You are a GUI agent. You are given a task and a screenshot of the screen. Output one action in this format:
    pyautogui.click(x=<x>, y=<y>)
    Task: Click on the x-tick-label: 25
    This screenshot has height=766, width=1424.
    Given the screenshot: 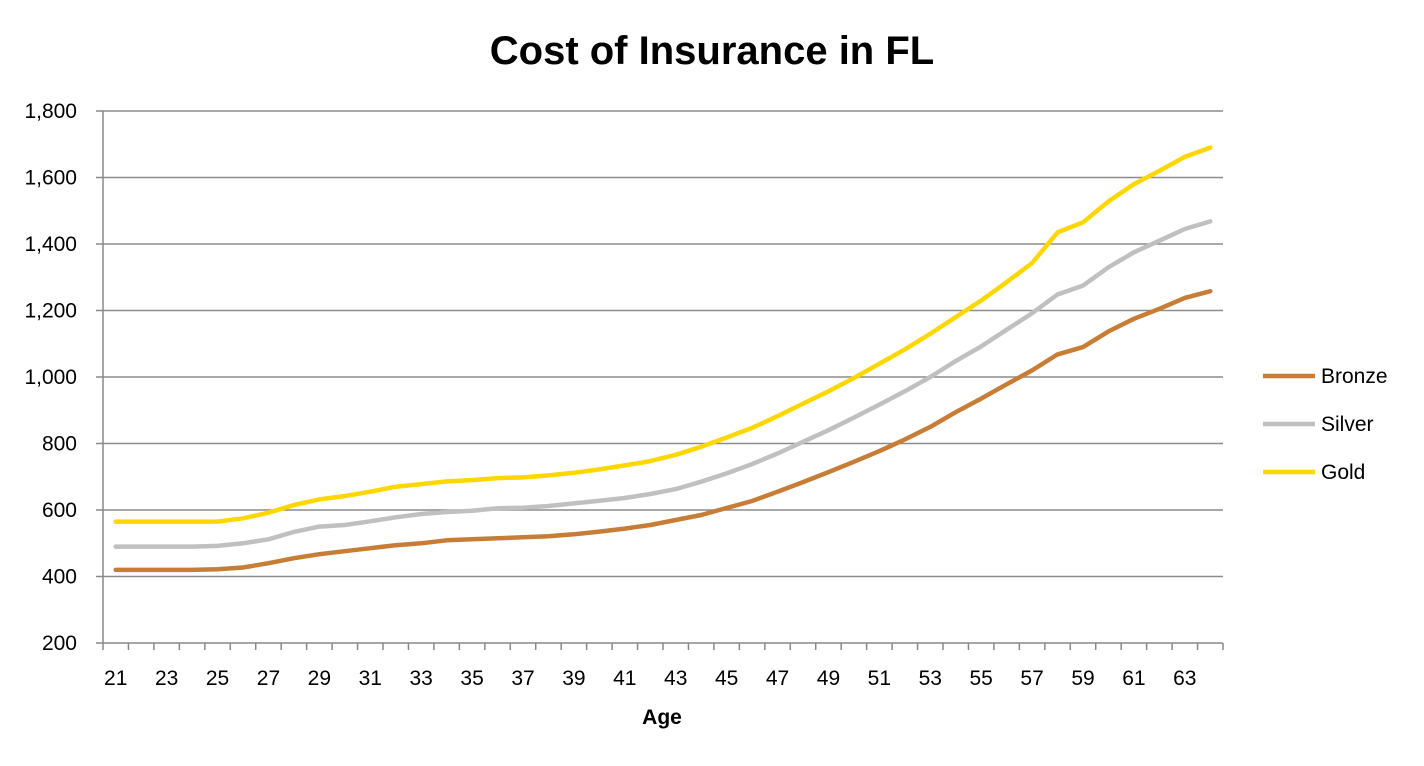 What is the action you would take?
    pyautogui.click(x=217, y=678)
    